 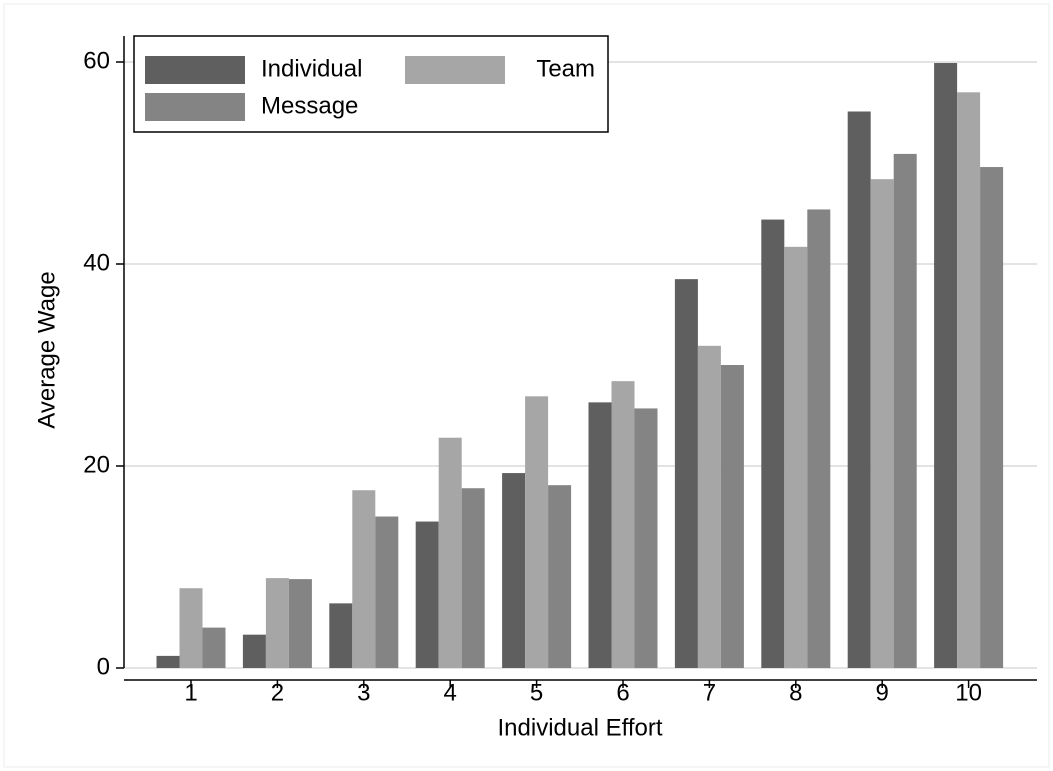 What do you see at coordinates (311, 68) in the screenshot?
I see `legend-label: Individual` at bounding box center [311, 68].